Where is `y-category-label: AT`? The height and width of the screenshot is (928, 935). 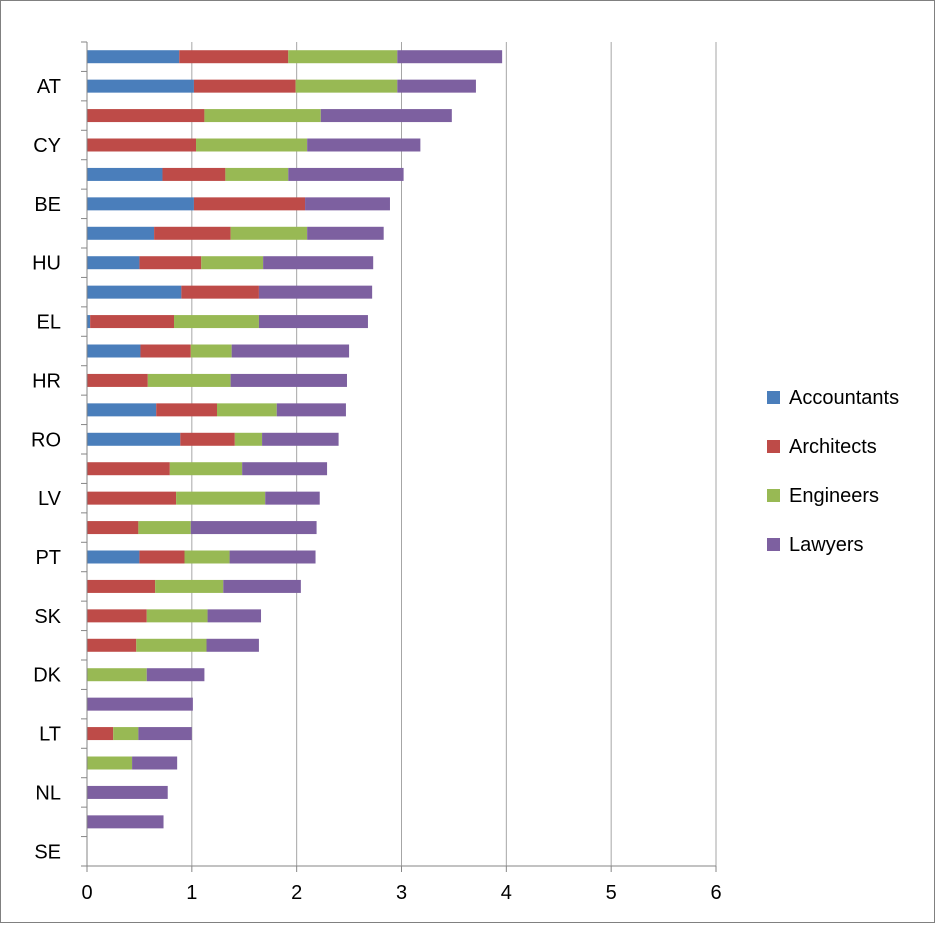 y-category-label: AT is located at coordinates (49, 87).